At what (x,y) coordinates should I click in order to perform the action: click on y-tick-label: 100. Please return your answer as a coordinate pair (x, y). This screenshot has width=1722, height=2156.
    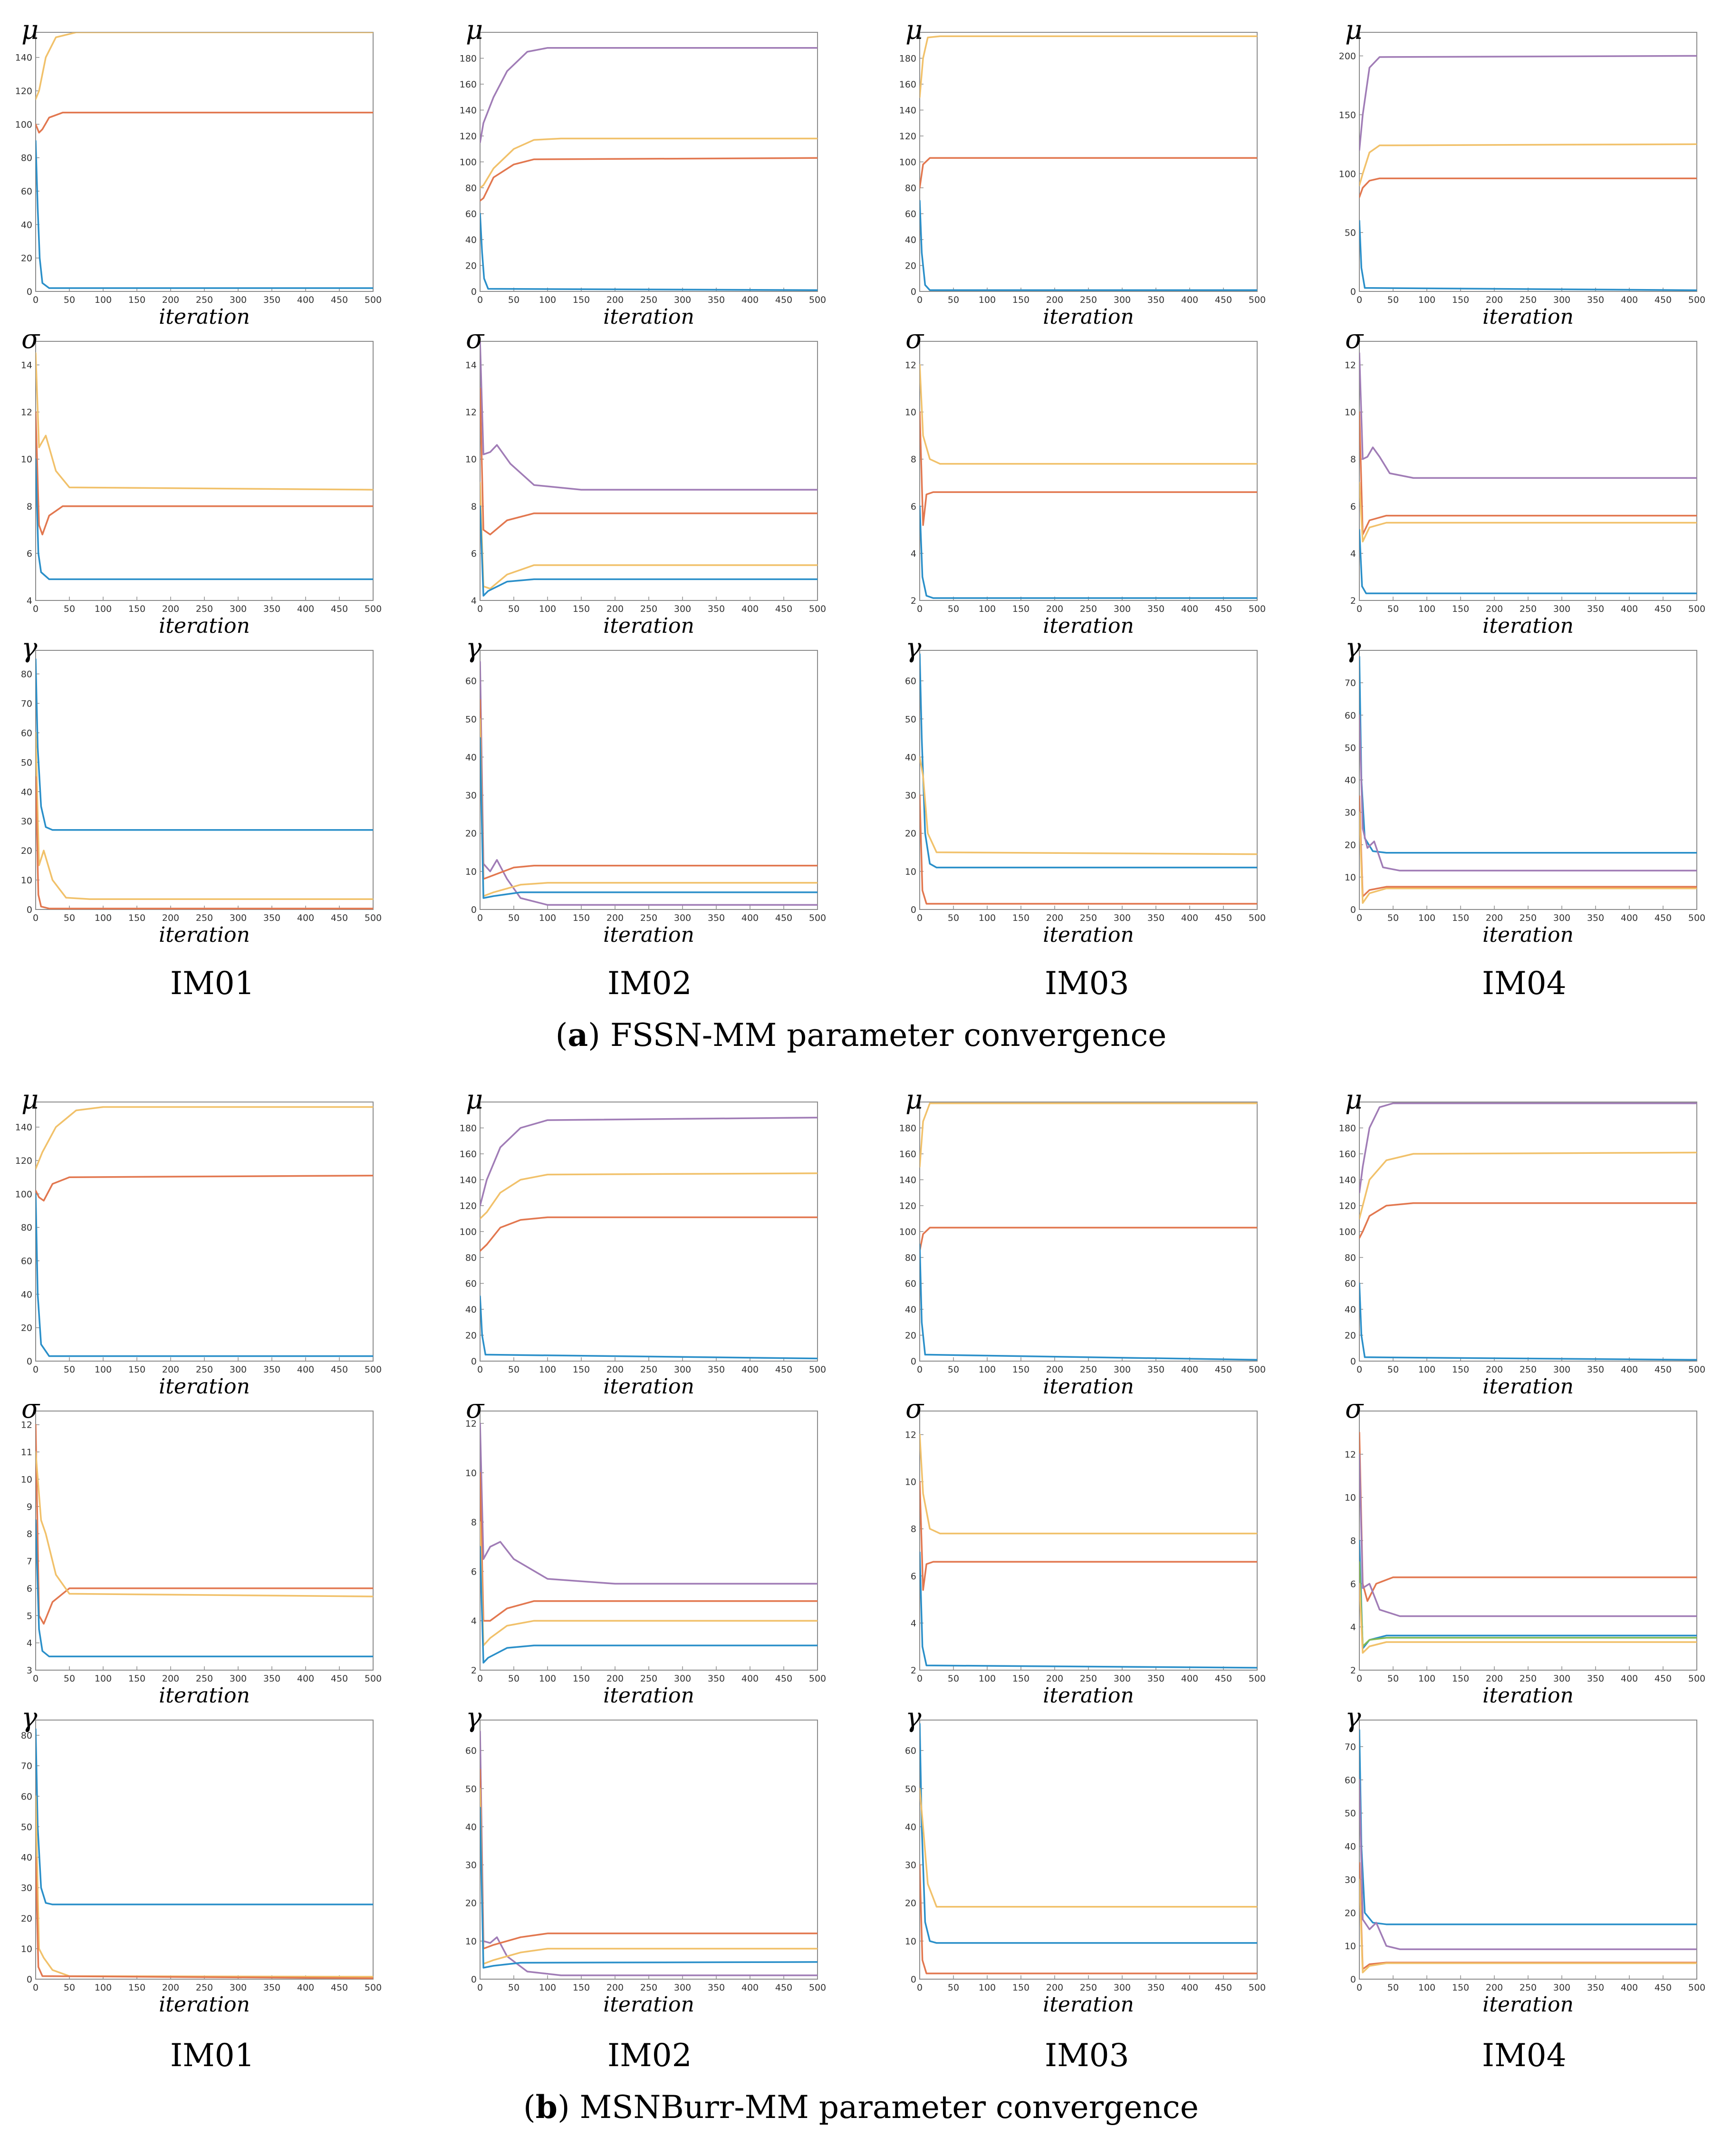
    Looking at the image, I should click on (23, 125).